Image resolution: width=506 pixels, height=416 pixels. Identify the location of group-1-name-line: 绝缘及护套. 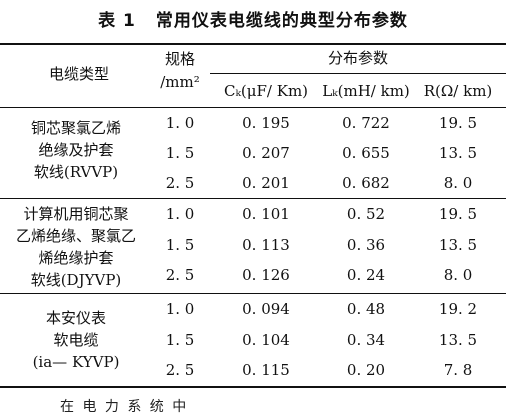
(76, 150).